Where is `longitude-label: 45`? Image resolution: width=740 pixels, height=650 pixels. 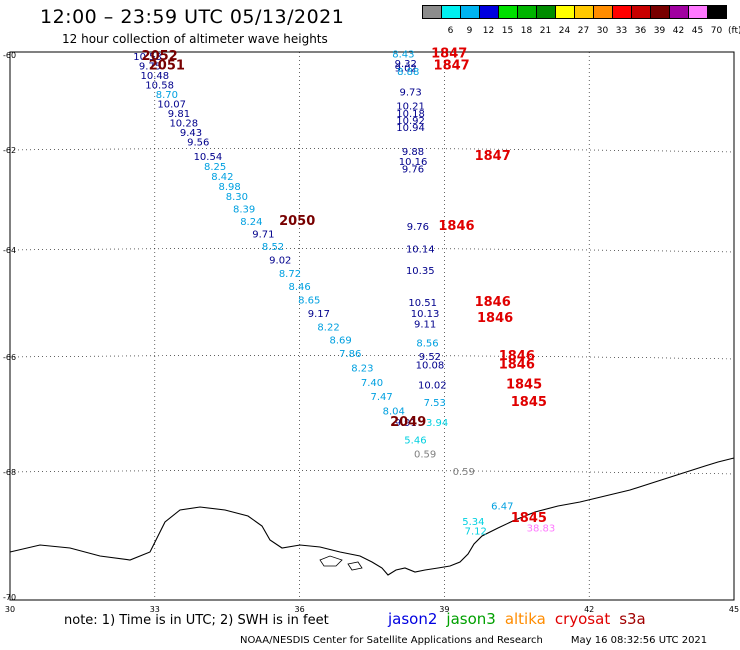
longitude-label: 45 is located at coordinates (734, 609).